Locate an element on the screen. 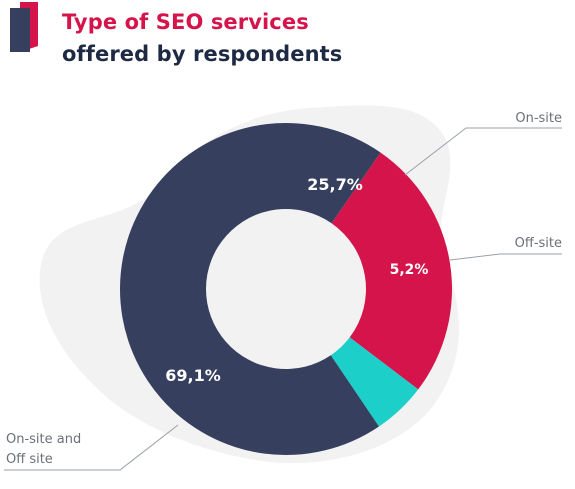 This screenshot has width=575, height=489. slice-on-site is located at coordinates (391, 271).